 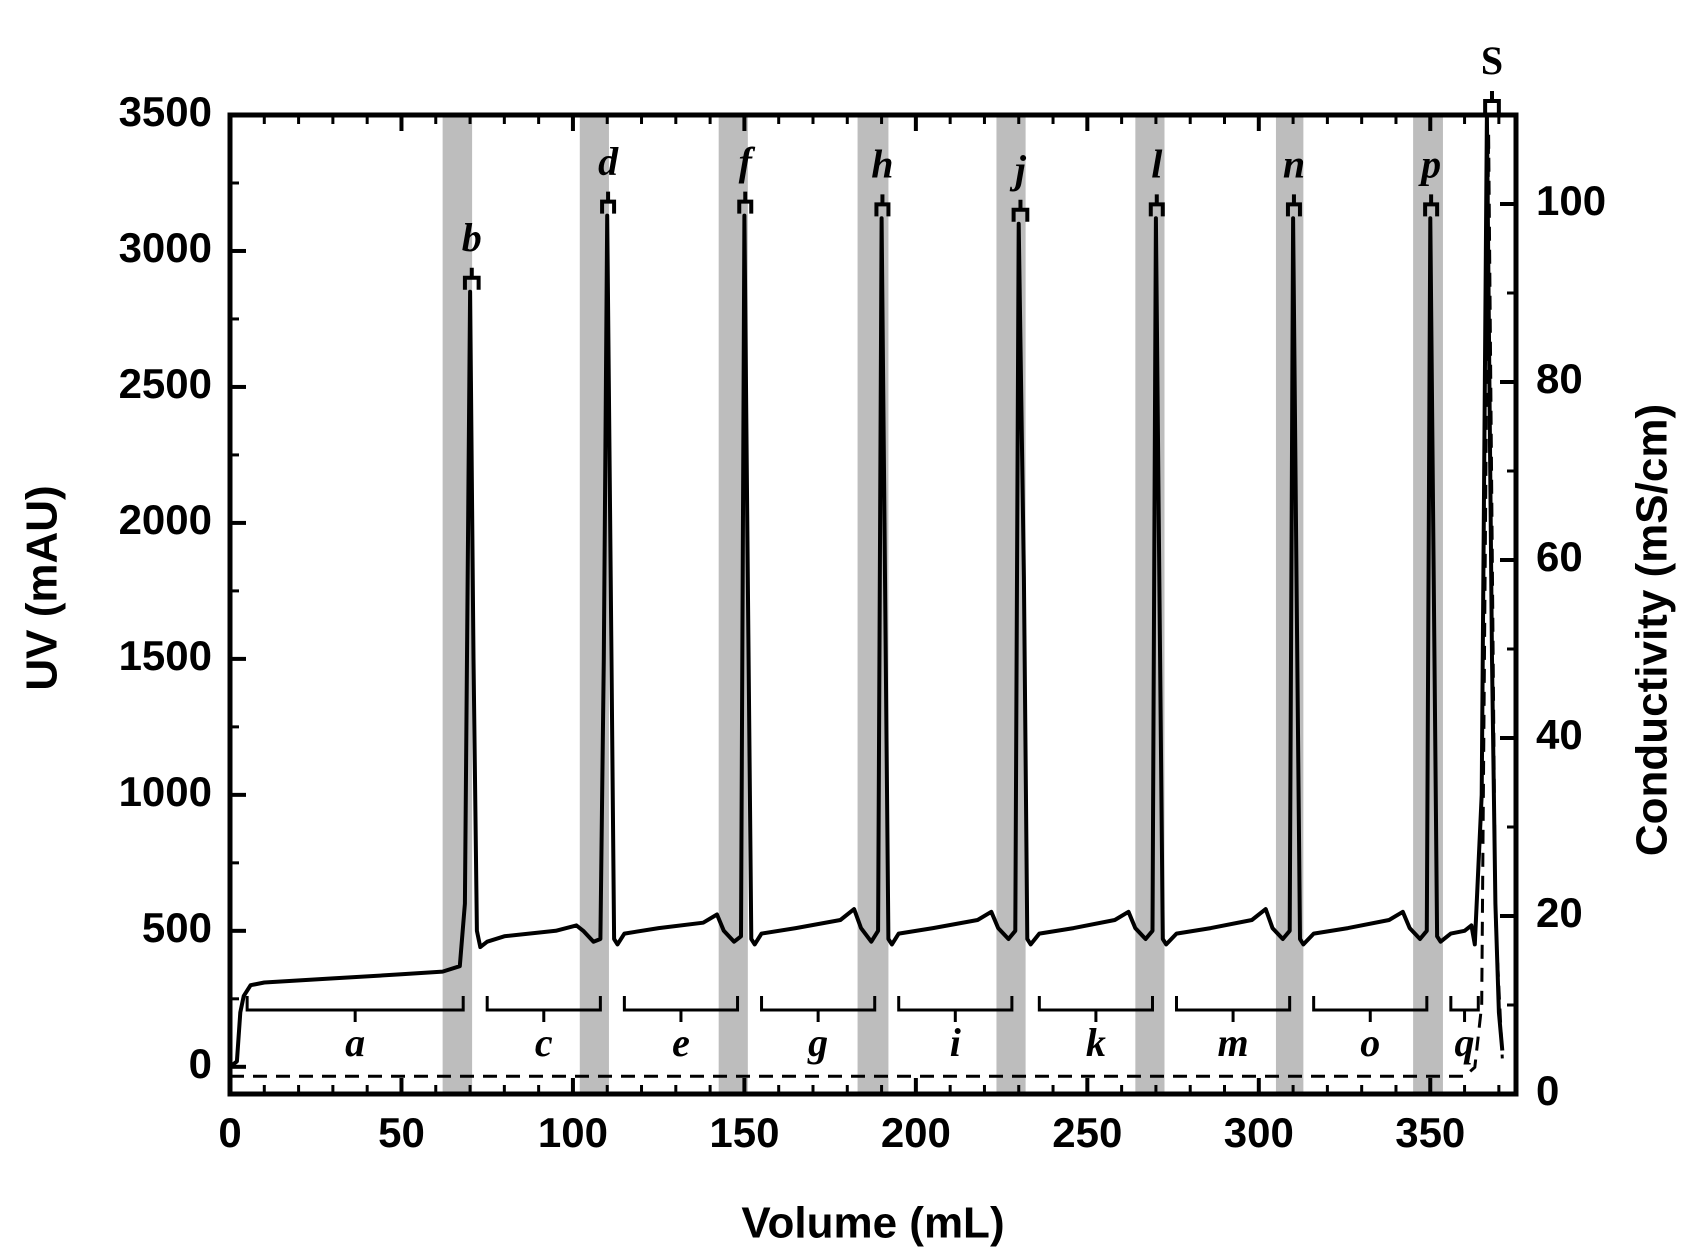 What do you see at coordinates (165, 111) in the screenshot?
I see `y-tick-label: 3500` at bounding box center [165, 111].